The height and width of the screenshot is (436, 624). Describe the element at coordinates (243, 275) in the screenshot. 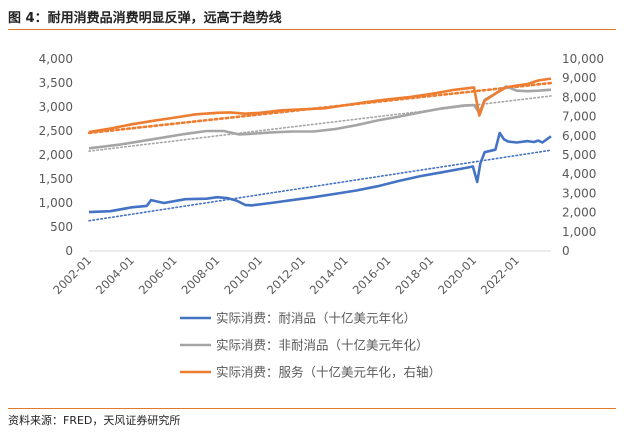

I see `x-tick-label: 2010-01` at that location.